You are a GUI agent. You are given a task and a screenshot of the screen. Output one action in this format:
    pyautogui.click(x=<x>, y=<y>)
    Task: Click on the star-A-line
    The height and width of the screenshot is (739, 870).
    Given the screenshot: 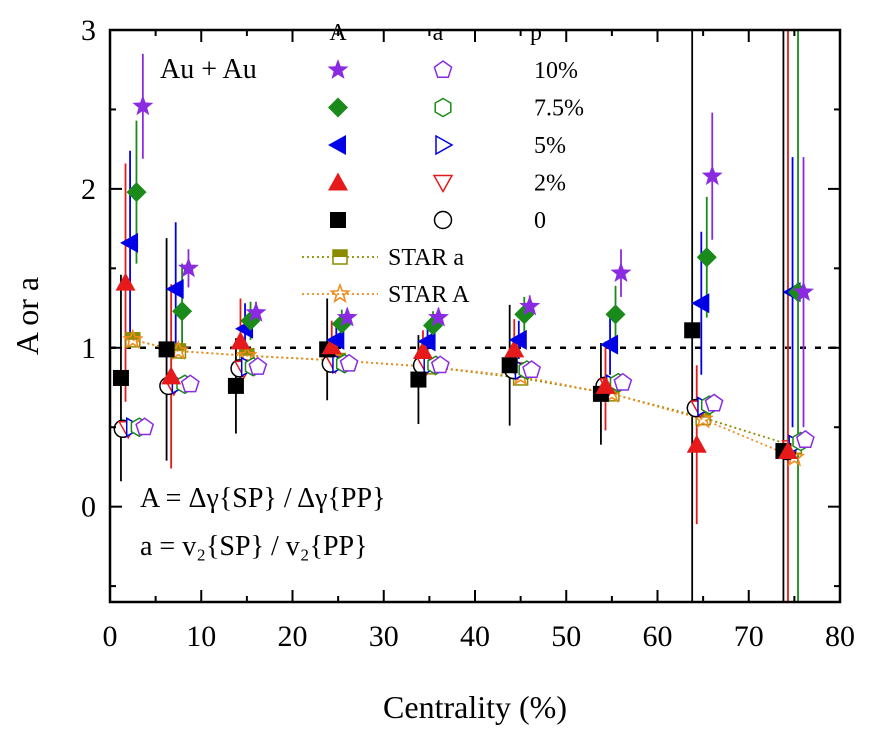 What is the action you would take?
    pyautogui.click(x=463, y=398)
    